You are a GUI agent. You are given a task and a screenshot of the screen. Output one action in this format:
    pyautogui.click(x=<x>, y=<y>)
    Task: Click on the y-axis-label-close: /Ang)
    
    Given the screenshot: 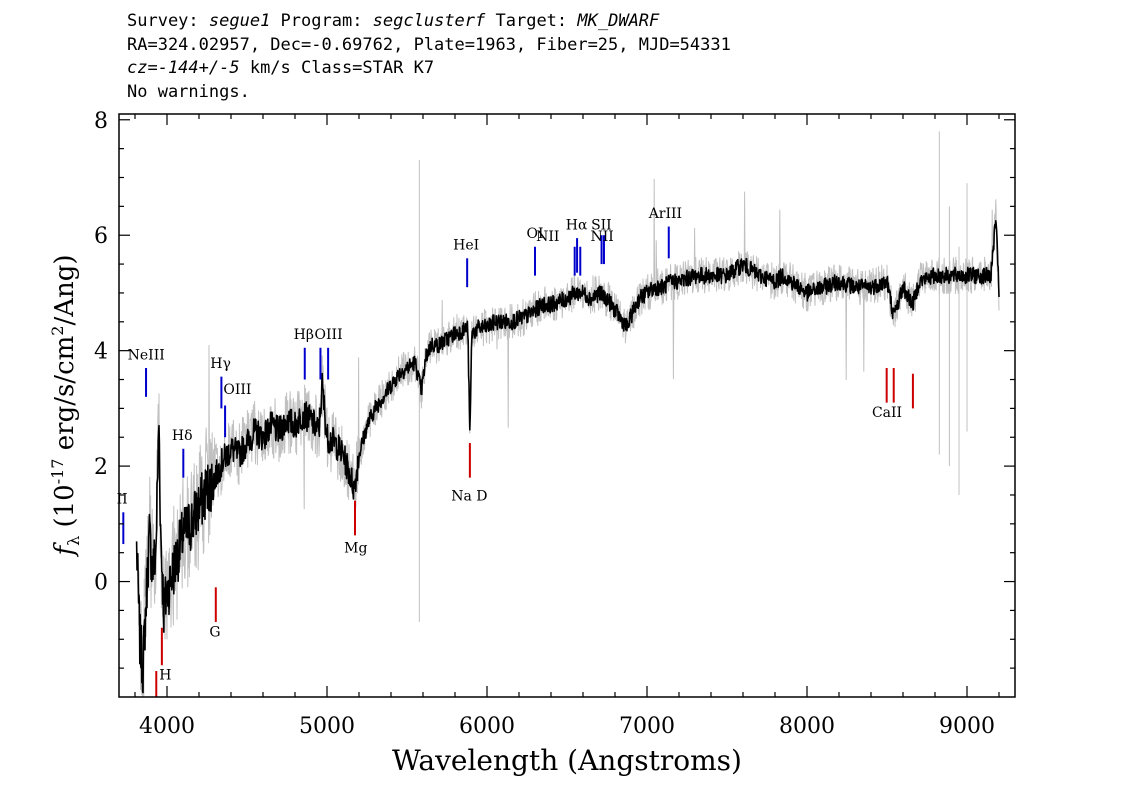 What is the action you would take?
    pyautogui.click(x=65, y=289)
    